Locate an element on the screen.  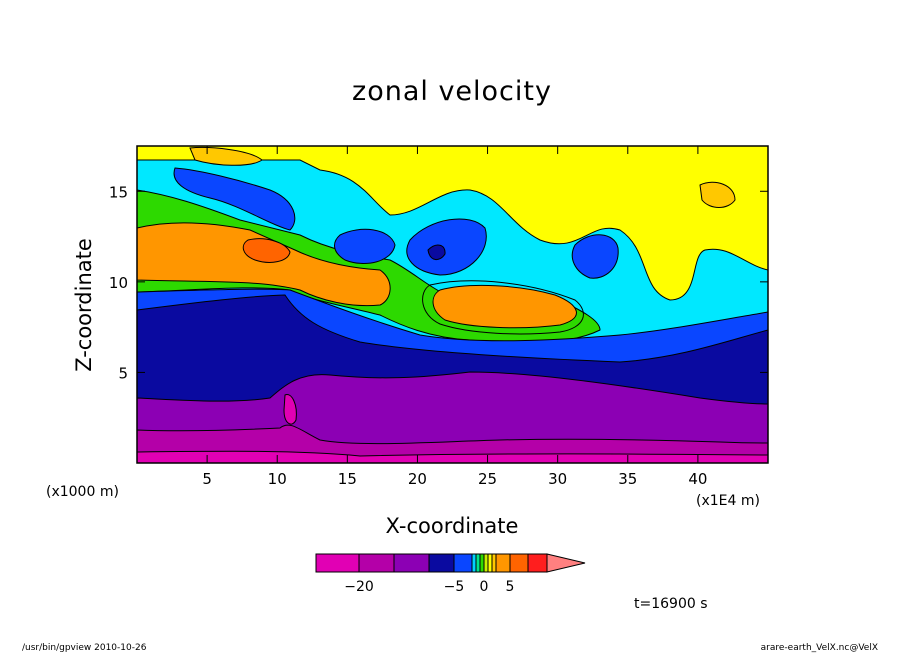
x-tick-label: 15 is located at coordinates (347, 479).